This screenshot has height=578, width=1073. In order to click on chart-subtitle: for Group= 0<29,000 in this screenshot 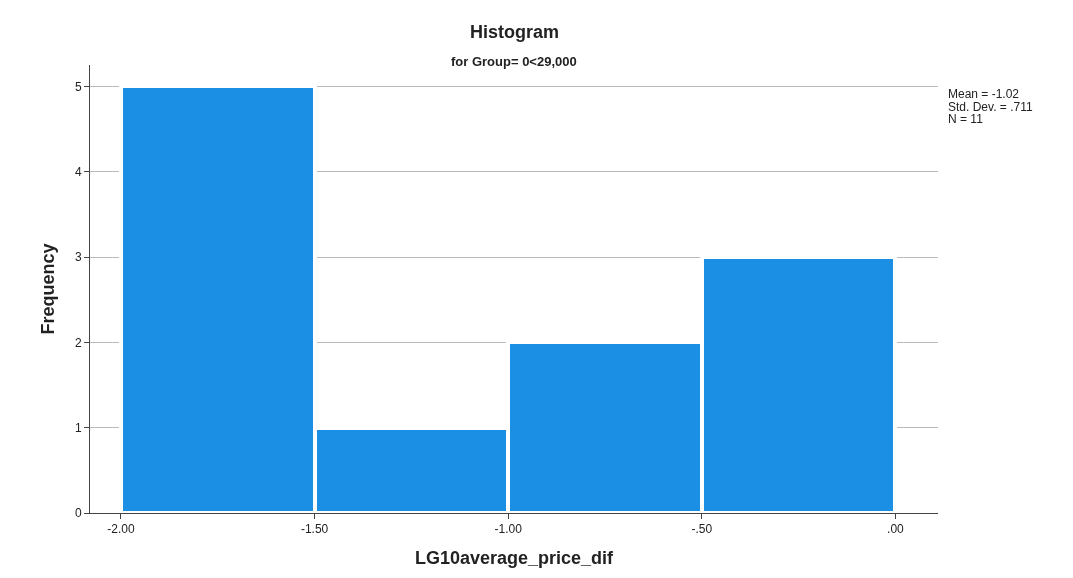, I will do `click(514, 61)`.